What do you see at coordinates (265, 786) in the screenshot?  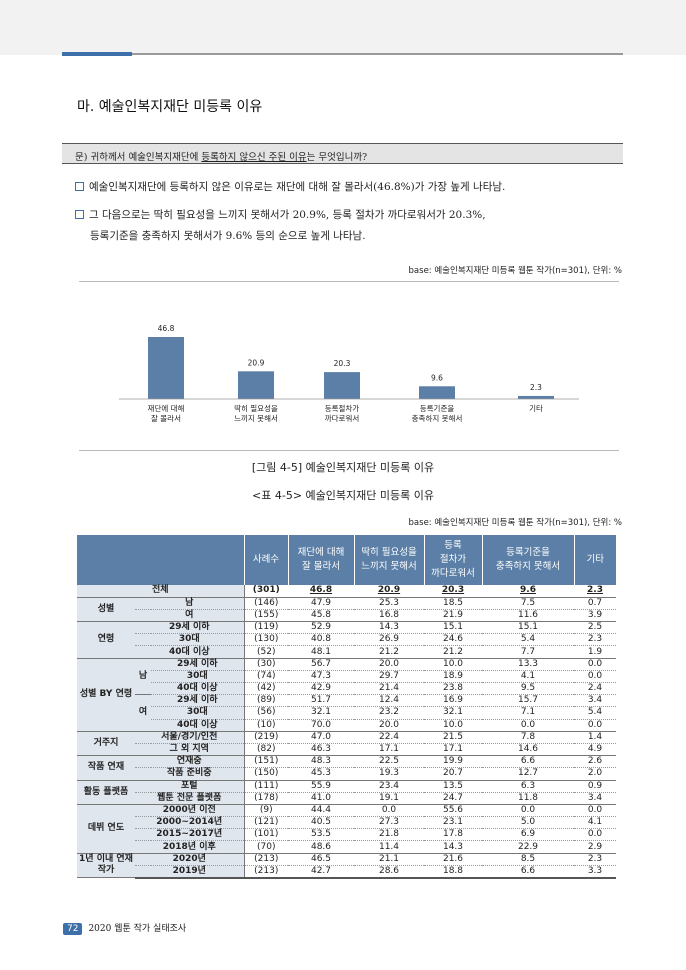 I see `cell-n: (111)` at bounding box center [265, 786].